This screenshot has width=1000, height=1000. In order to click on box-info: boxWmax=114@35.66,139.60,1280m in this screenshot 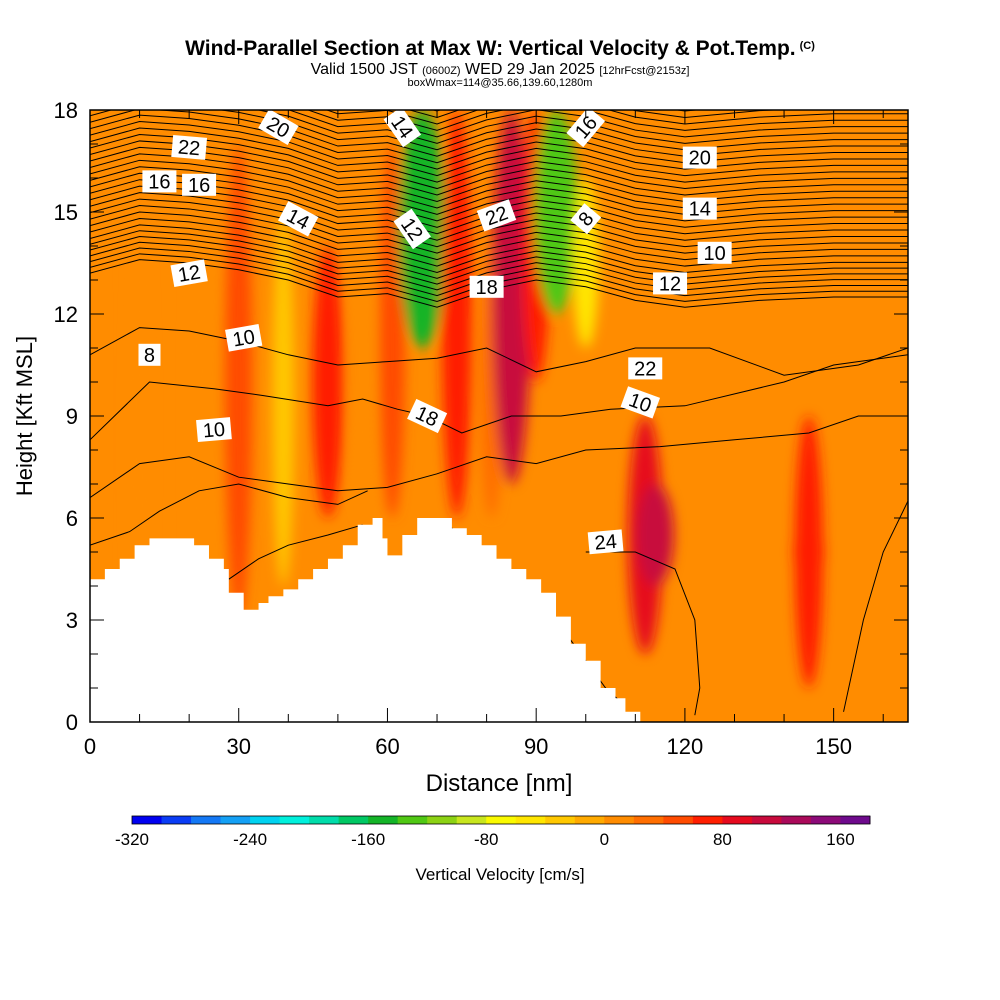, I will do `click(500, 83)`.